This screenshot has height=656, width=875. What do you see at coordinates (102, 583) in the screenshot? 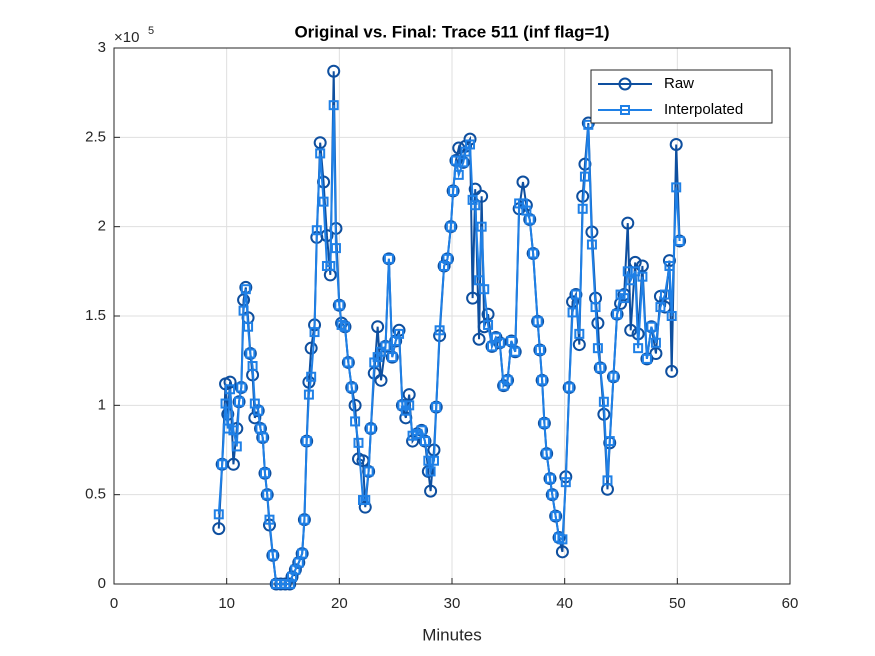
I see `y-tick-label: 0` at bounding box center [102, 583].